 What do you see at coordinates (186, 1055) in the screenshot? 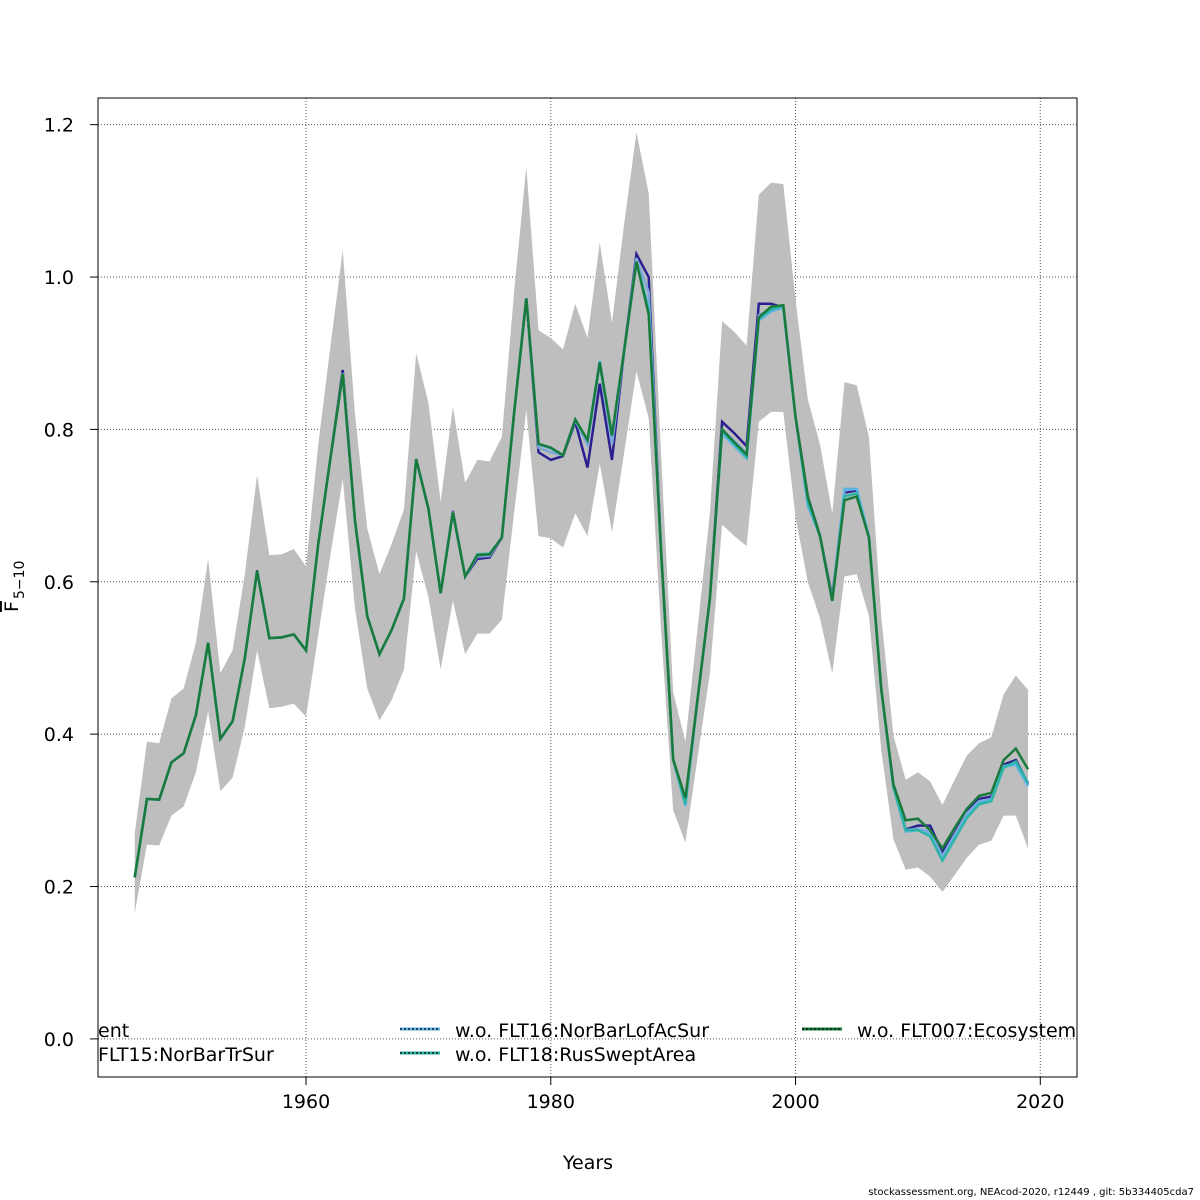
I see `legend-label: FLT15:NorBarTrSur` at bounding box center [186, 1055].